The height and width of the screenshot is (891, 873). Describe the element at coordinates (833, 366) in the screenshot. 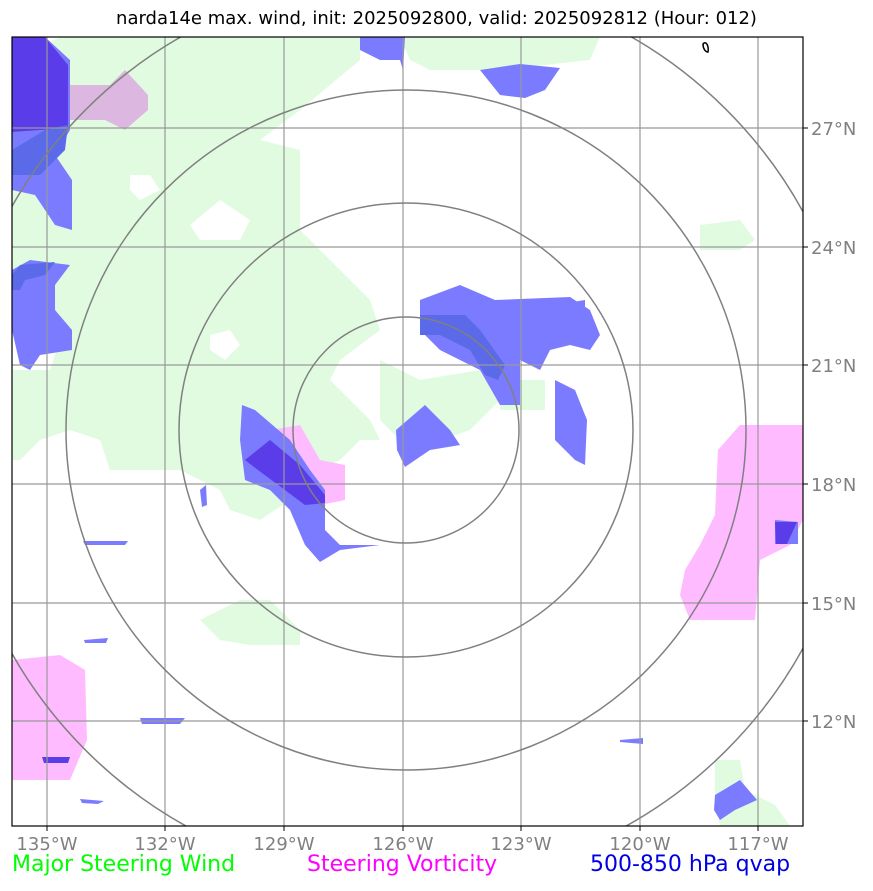

I see `y-tick-label: 21°N` at that location.